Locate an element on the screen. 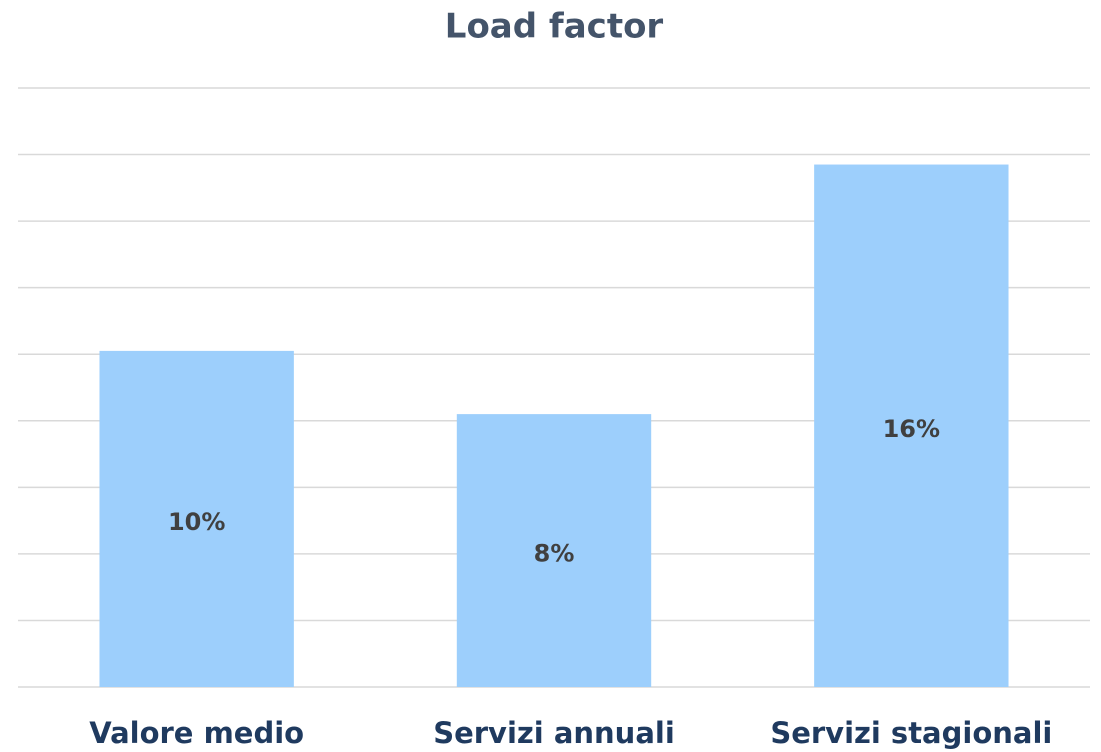  value-label: 10% is located at coordinates (196, 522).